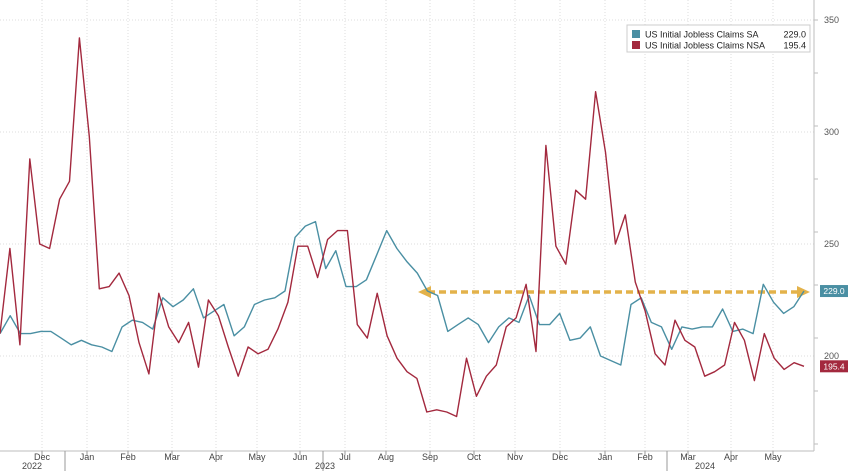  Describe the element at coordinates (386, 457) in the screenshot. I see `x-tick-label: Aug` at that location.